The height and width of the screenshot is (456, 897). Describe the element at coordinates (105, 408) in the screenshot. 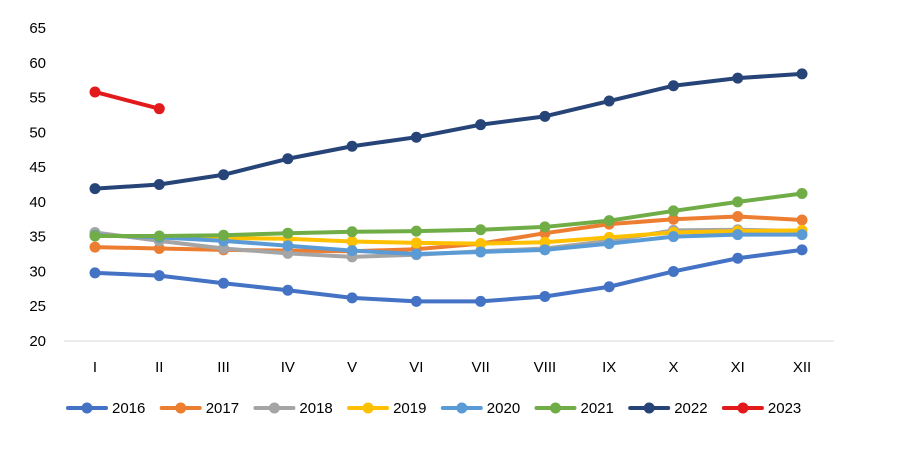

I see `legend-item: 2016` at that location.